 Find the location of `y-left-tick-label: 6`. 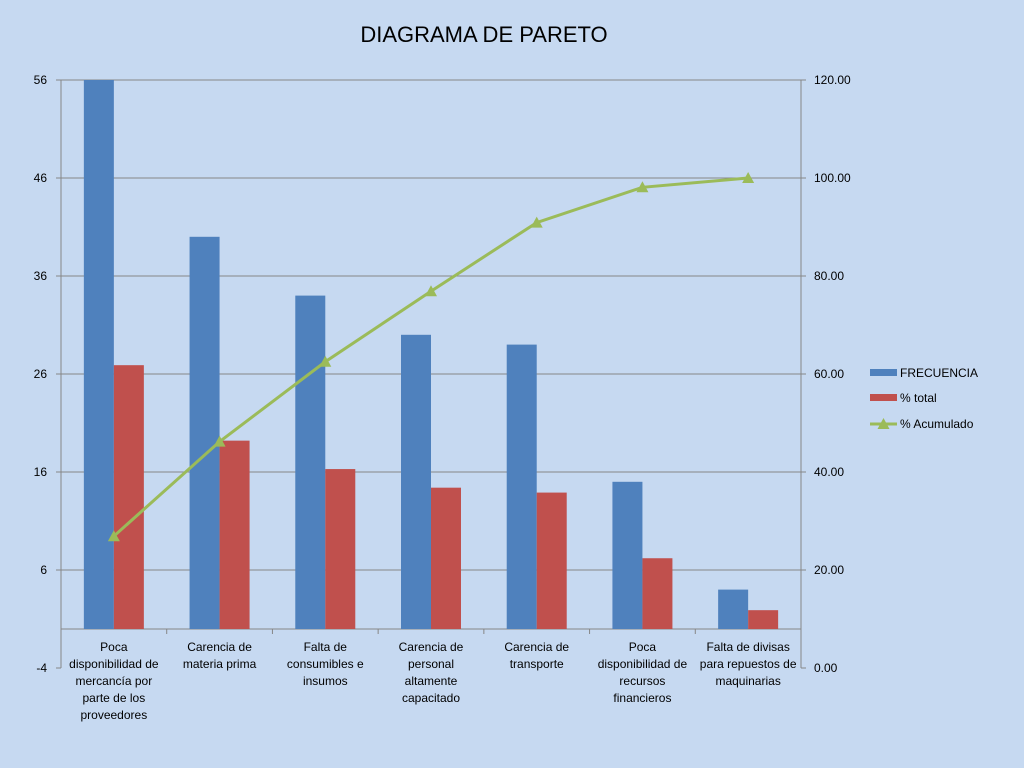

y-left-tick-label: 6 is located at coordinates (43, 570).